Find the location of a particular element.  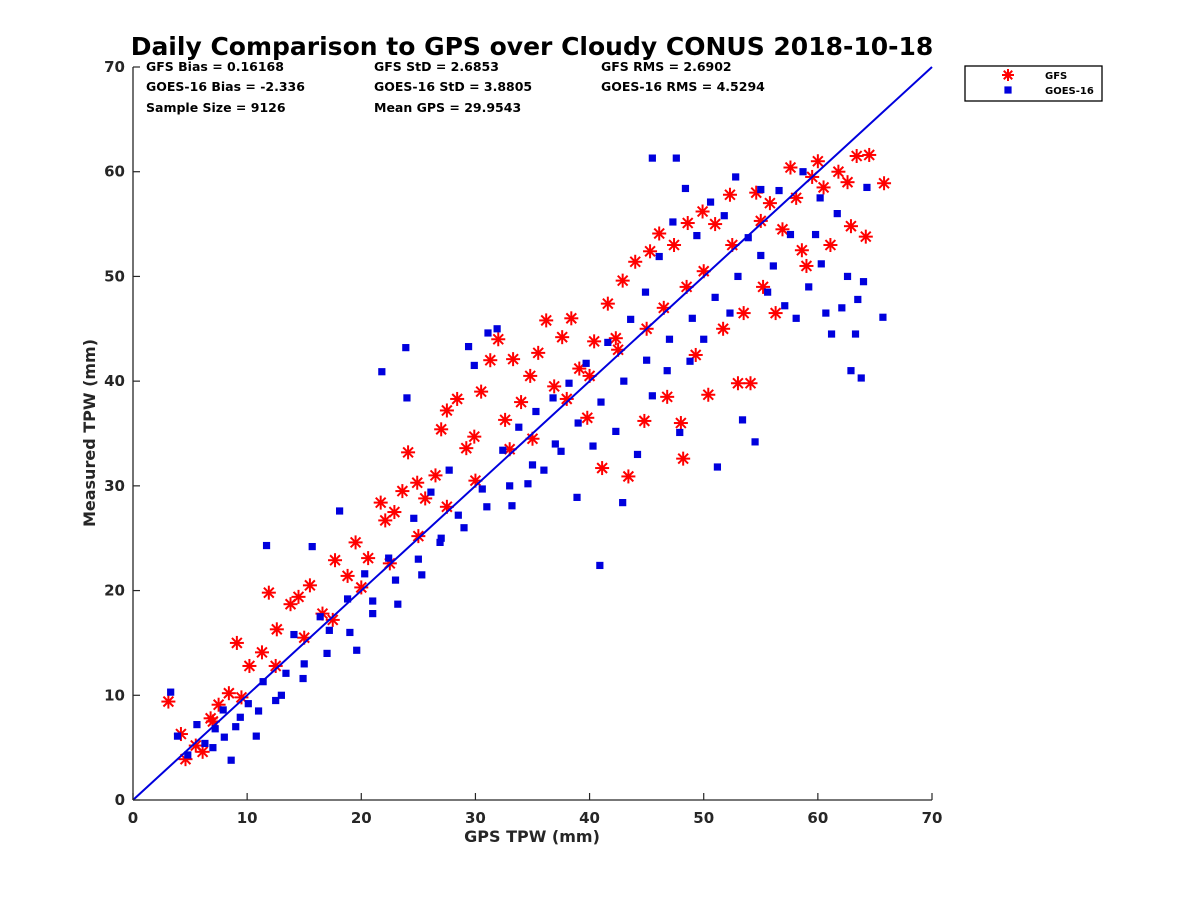

legend: GFS GOES-16 is located at coordinates (1033, 83).